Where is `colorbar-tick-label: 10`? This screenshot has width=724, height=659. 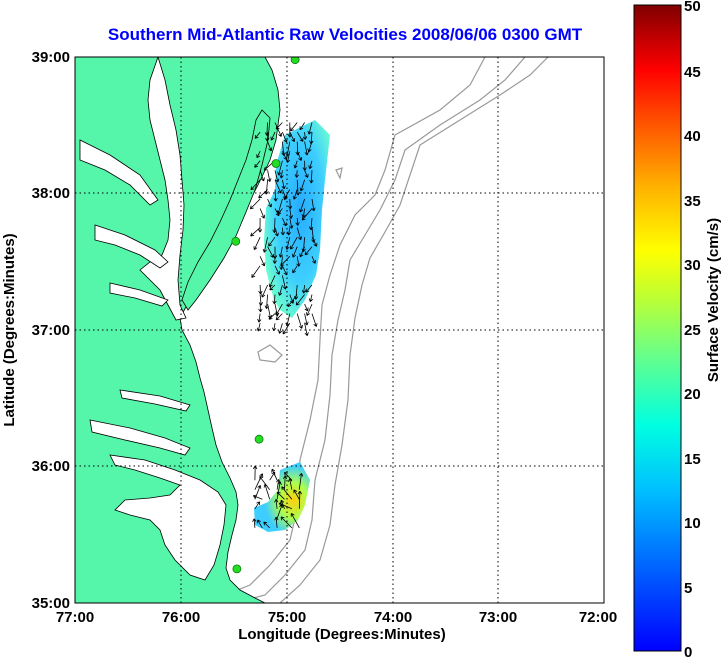
colorbar-tick-label: 10 is located at coordinates (692, 523).